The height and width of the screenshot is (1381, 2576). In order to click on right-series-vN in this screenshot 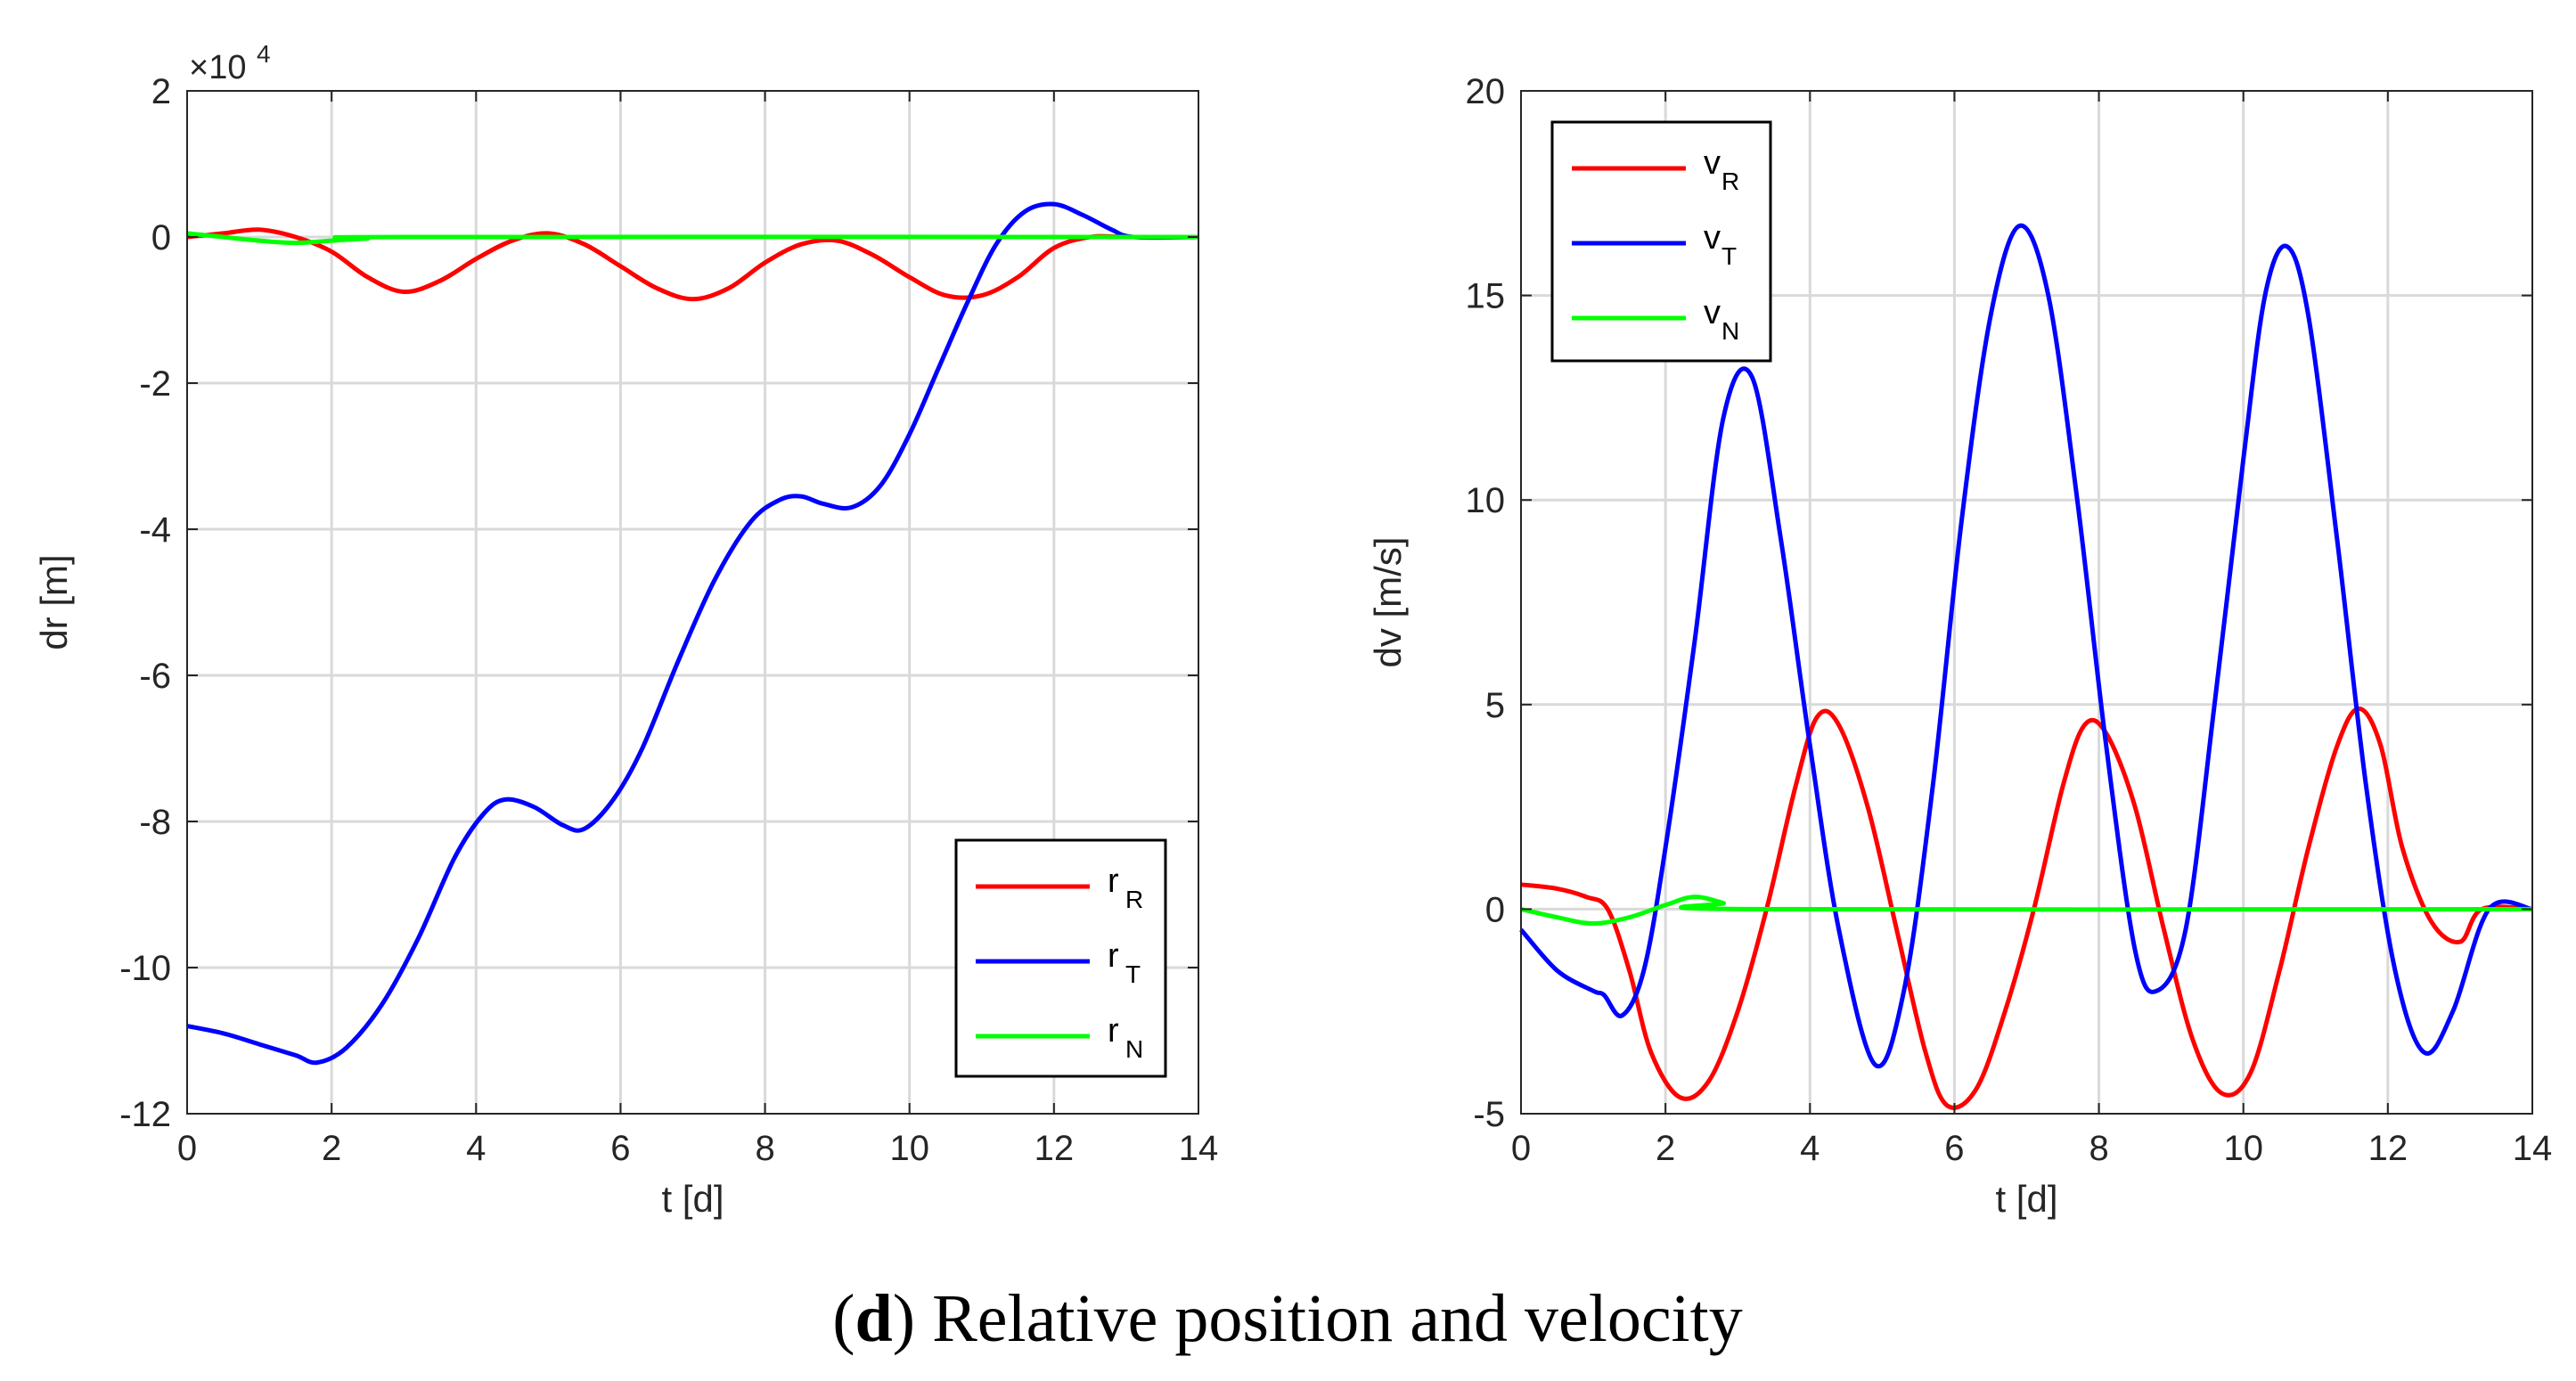, I will do `click(2026, 910)`.